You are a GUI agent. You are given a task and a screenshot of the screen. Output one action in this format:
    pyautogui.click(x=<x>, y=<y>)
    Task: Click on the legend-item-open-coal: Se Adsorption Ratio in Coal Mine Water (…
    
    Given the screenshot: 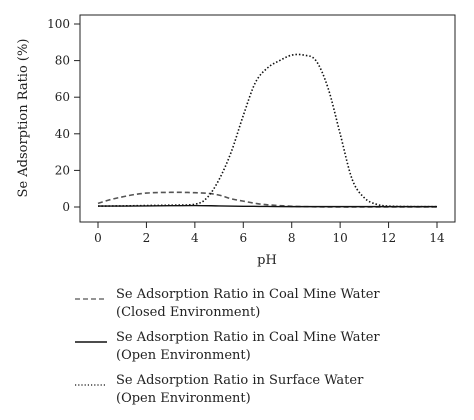 What is the action you would take?
    pyautogui.click(x=269, y=347)
    